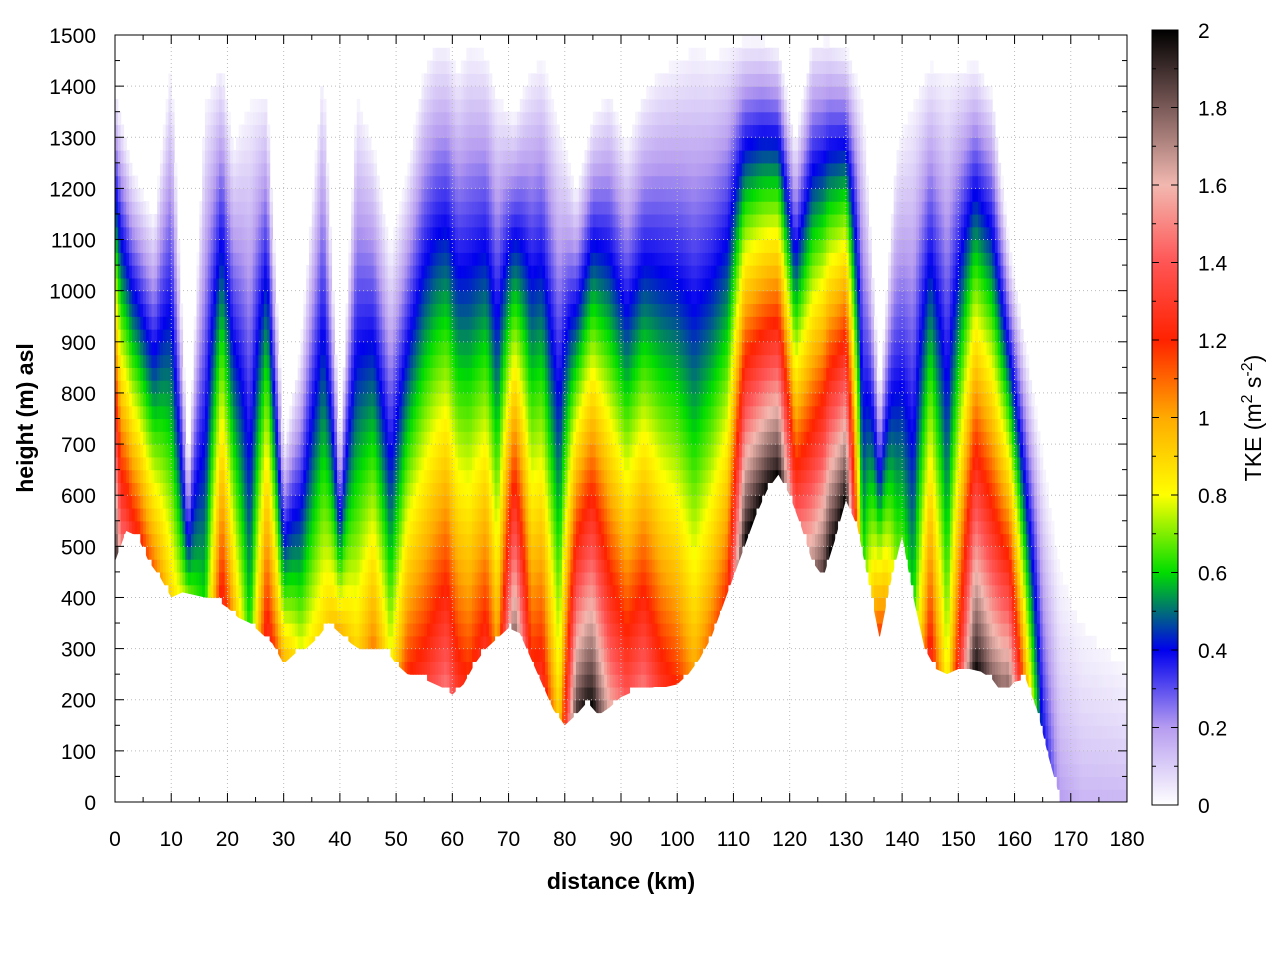 The height and width of the screenshot is (960, 1280). I want to click on y-tick-label: 1100, so click(73, 241).